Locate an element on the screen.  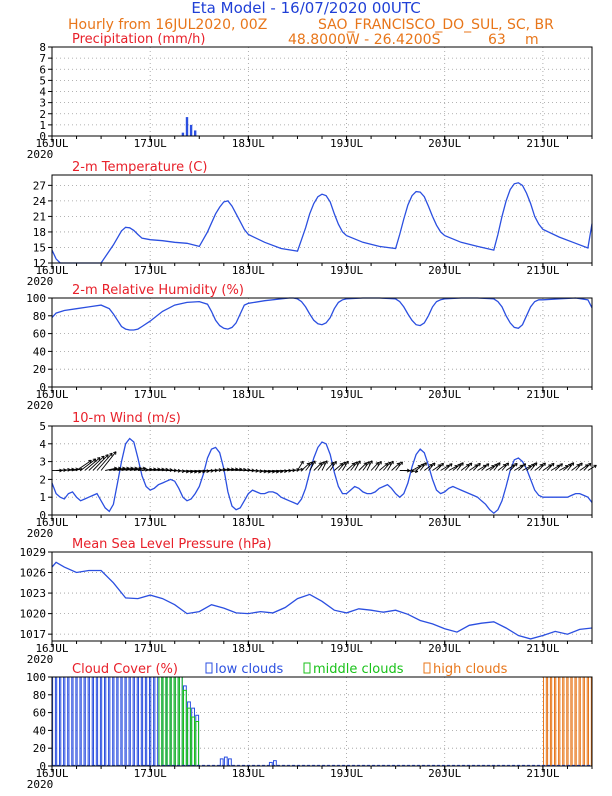
panel-frame is located at coordinates (322, 342).